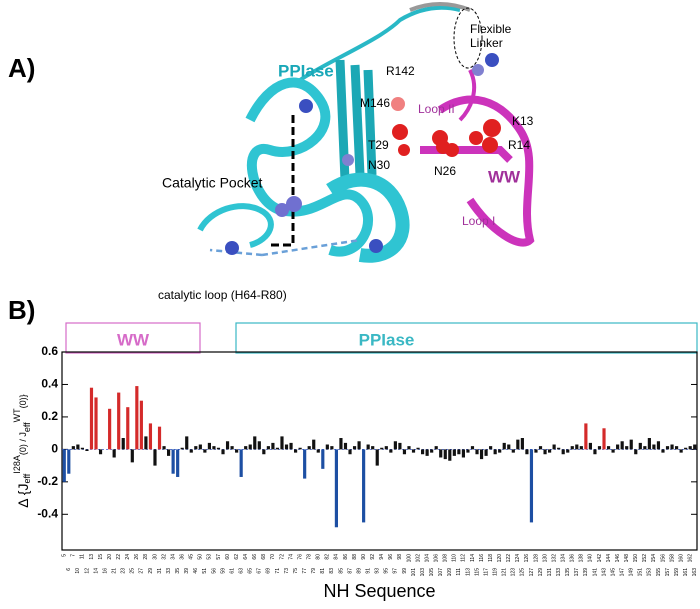 This screenshot has width=700, height=609. Describe the element at coordinates (436, 109) in the screenshot. I see `annotation: Loop II` at that location.